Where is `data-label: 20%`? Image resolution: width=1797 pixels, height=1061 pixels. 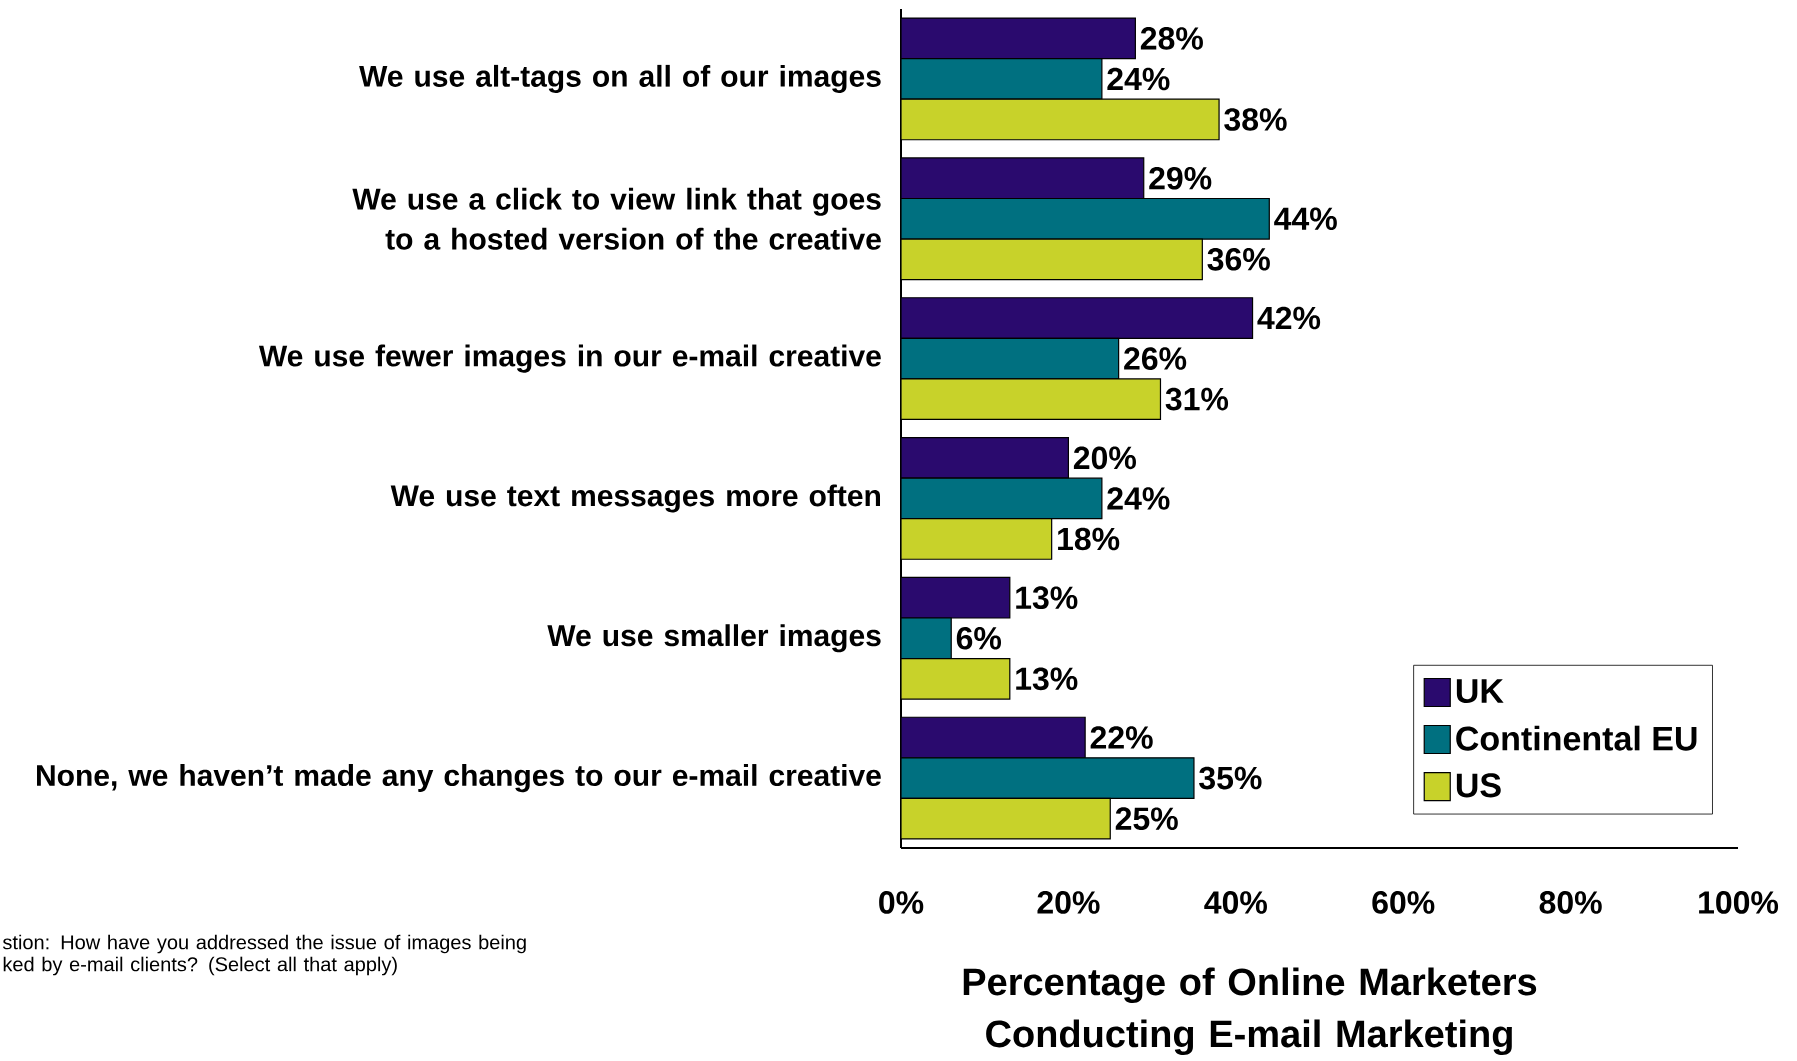 data-label: 20% is located at coordinates (1104, 458).